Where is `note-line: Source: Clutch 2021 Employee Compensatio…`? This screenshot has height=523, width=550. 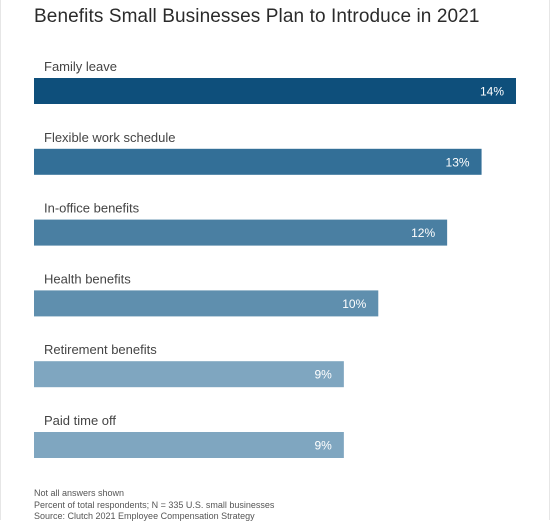 note-line: Source: Clutch 2021 Employee Compensatio… is located at coordinates (144, 516).